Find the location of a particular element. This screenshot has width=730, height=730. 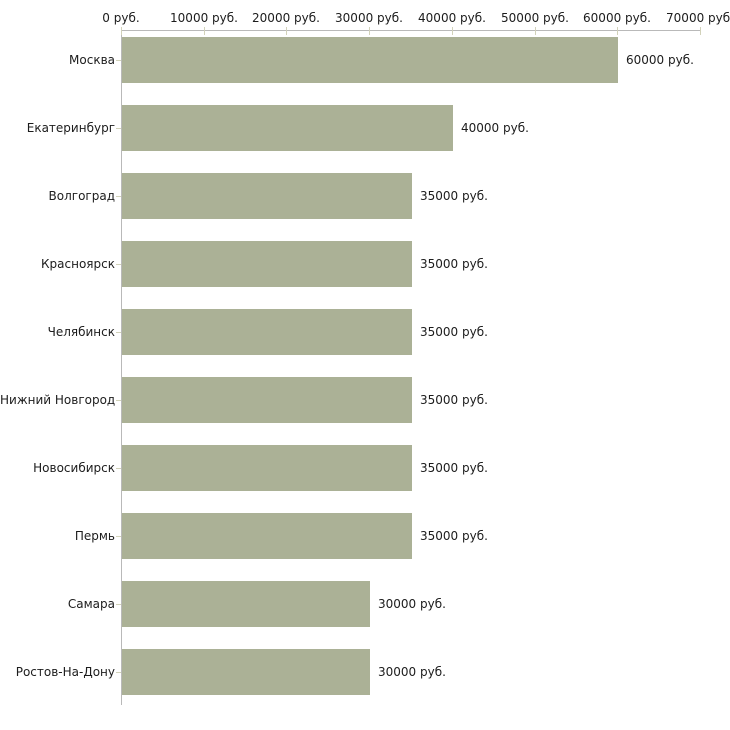

x-tick-label: 70000 руб. is located at coordinates (698, 18).